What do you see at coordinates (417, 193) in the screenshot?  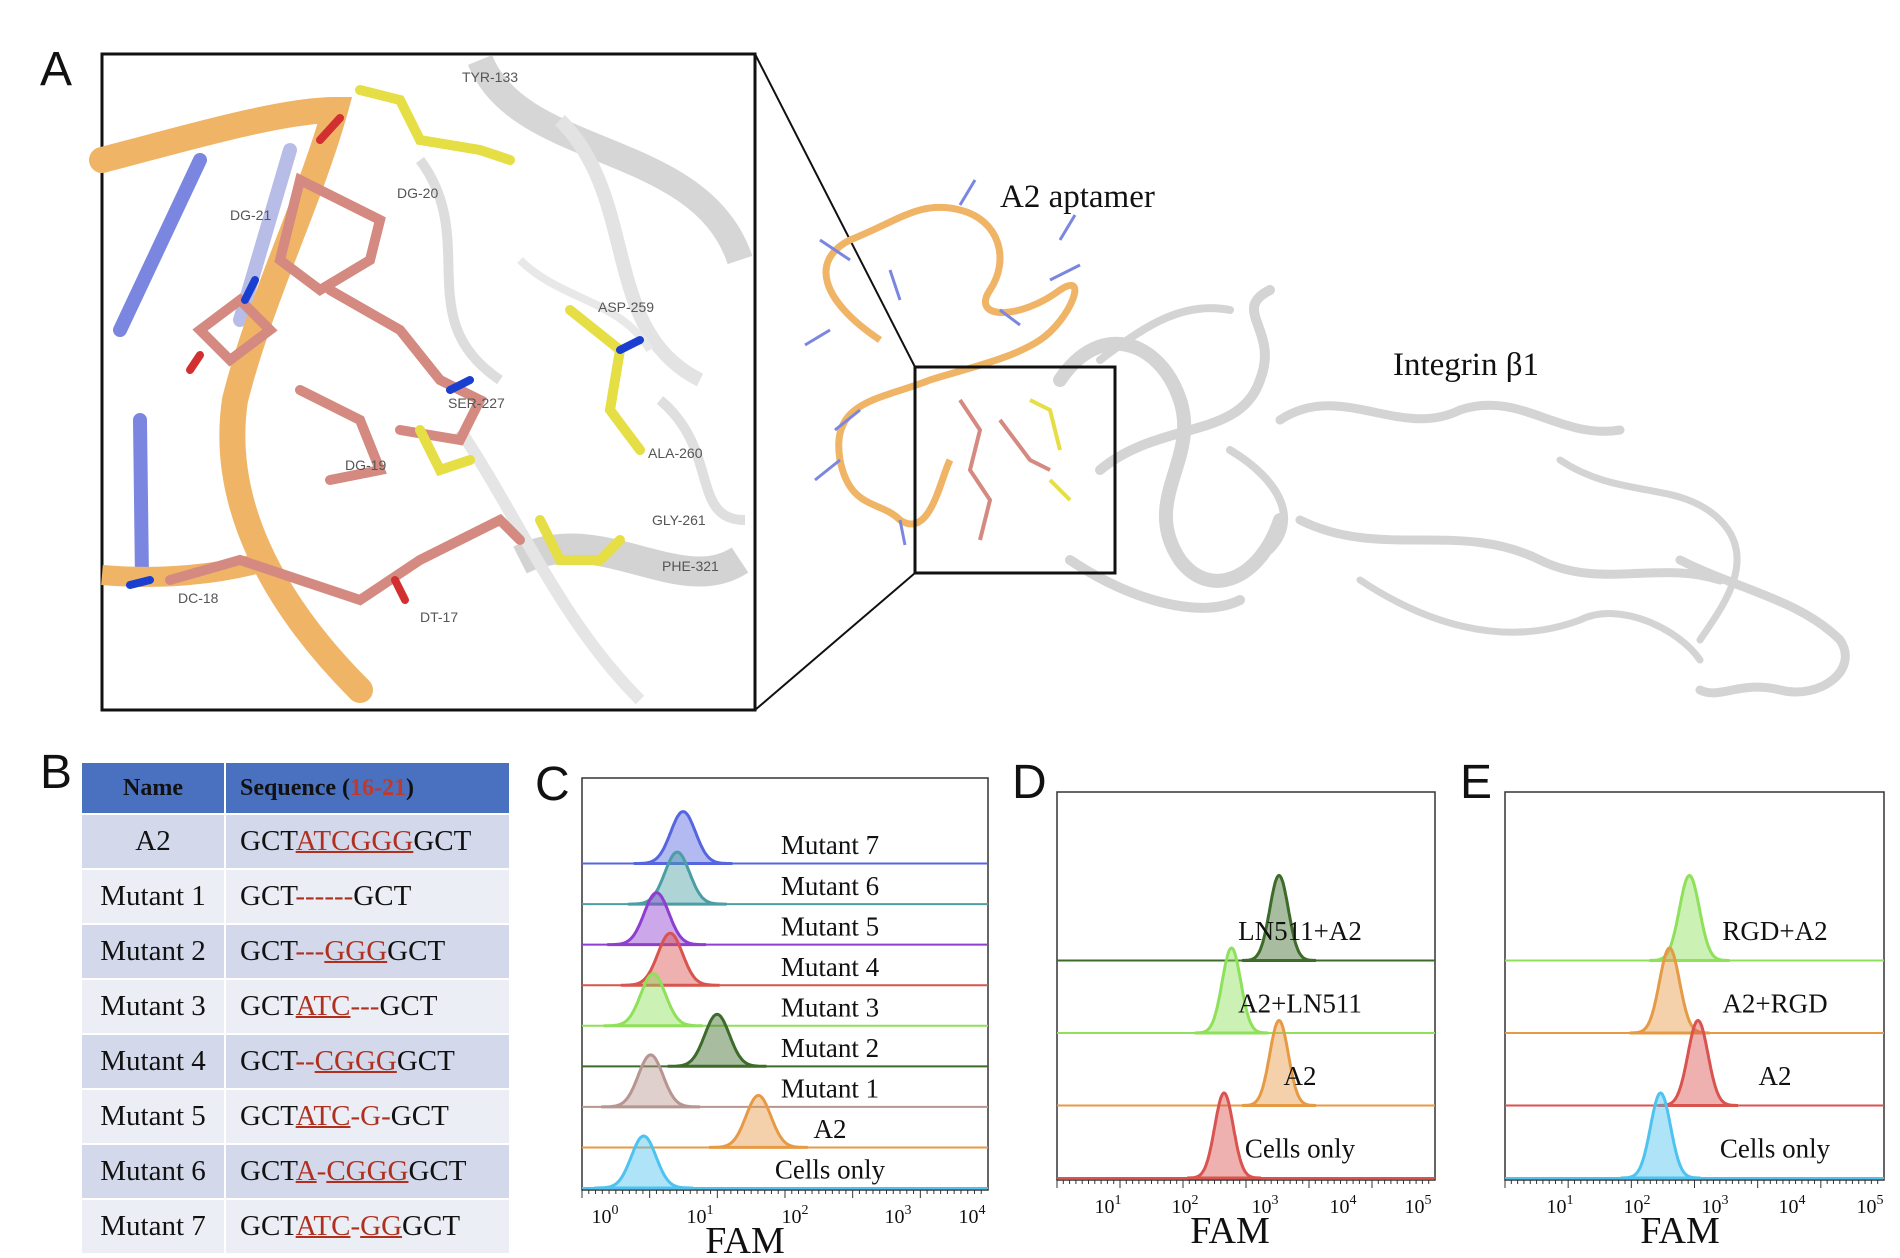 I see `residue-label-dg20: DG-20` at bounding box center [417, 193].